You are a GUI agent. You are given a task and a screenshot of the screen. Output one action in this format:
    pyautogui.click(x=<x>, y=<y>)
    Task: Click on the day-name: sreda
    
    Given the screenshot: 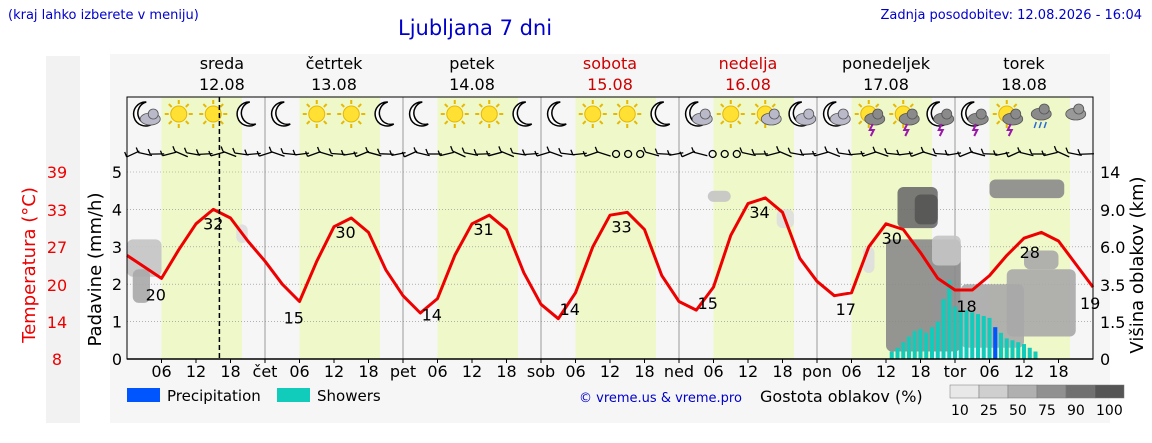 What is the action you would take?
    pyautogui.click(x=222, y=63)
    